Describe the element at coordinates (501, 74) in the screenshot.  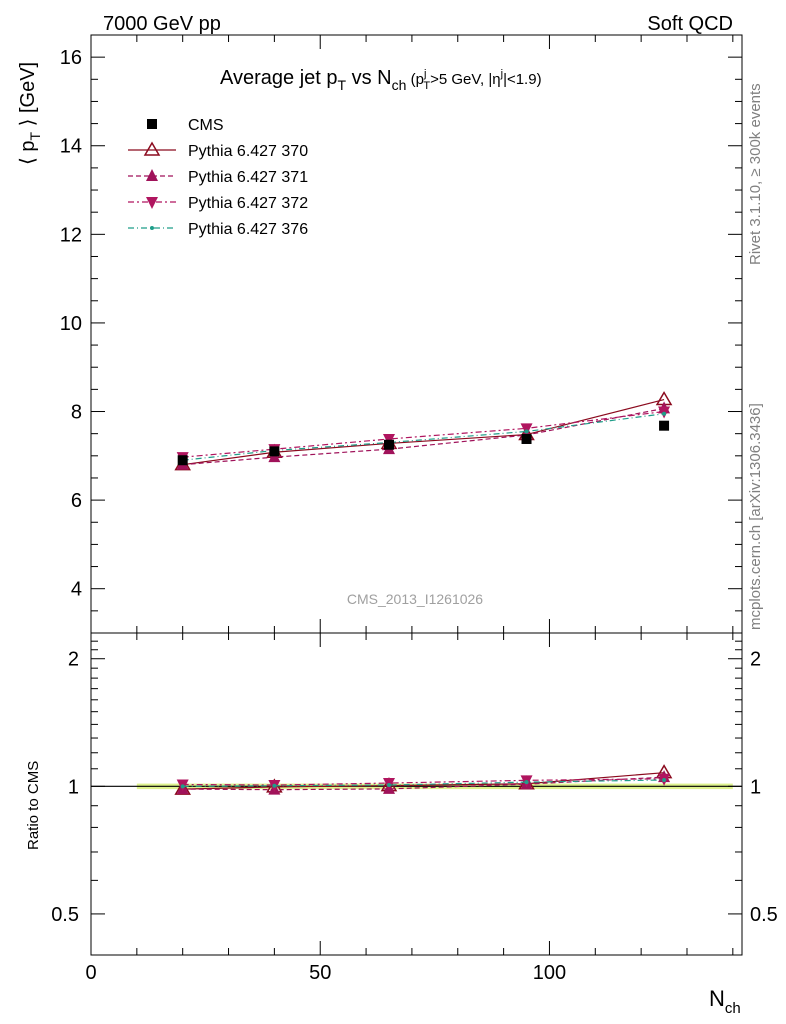
I see `title-cut-sup2: j` at that location.